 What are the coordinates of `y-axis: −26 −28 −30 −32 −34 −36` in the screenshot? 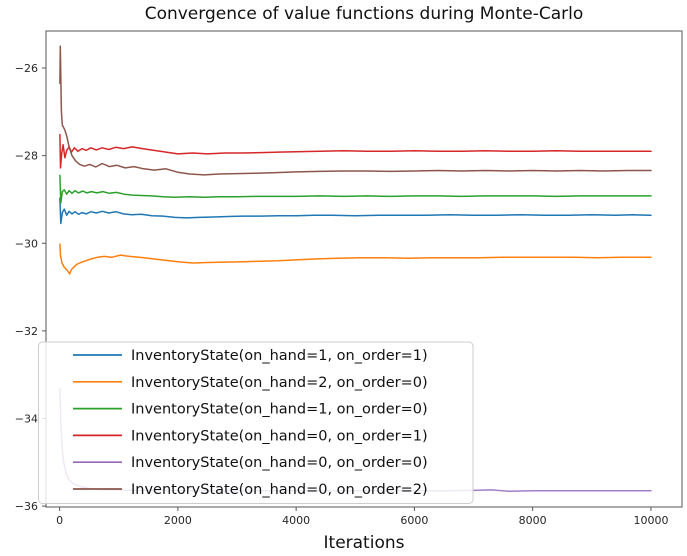 It's located at (30, 287).